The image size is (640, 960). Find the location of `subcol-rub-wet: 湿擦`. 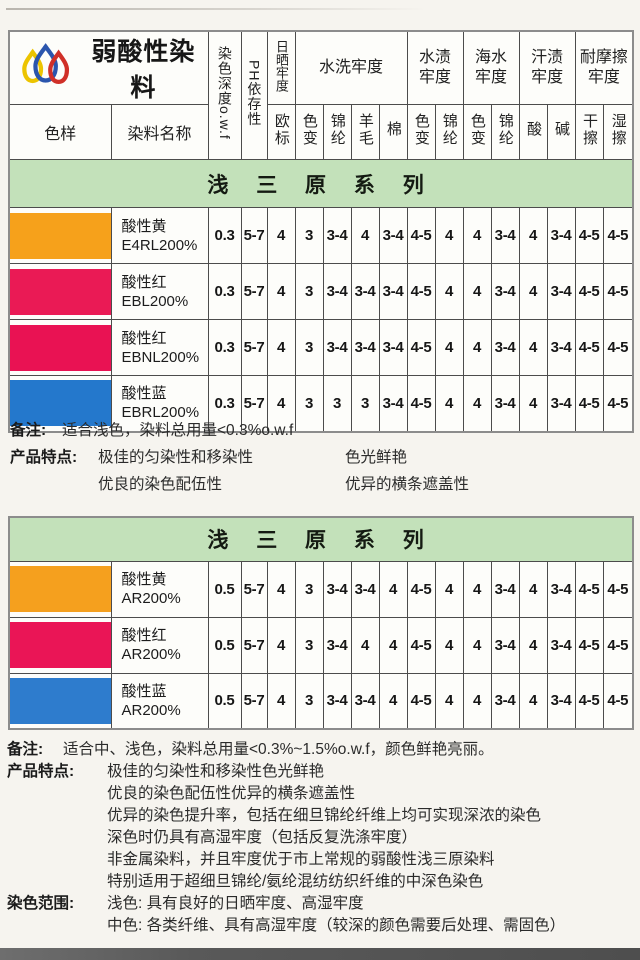

subcol-rub-wet: 湿擦 is located at coordinates (618, 129).